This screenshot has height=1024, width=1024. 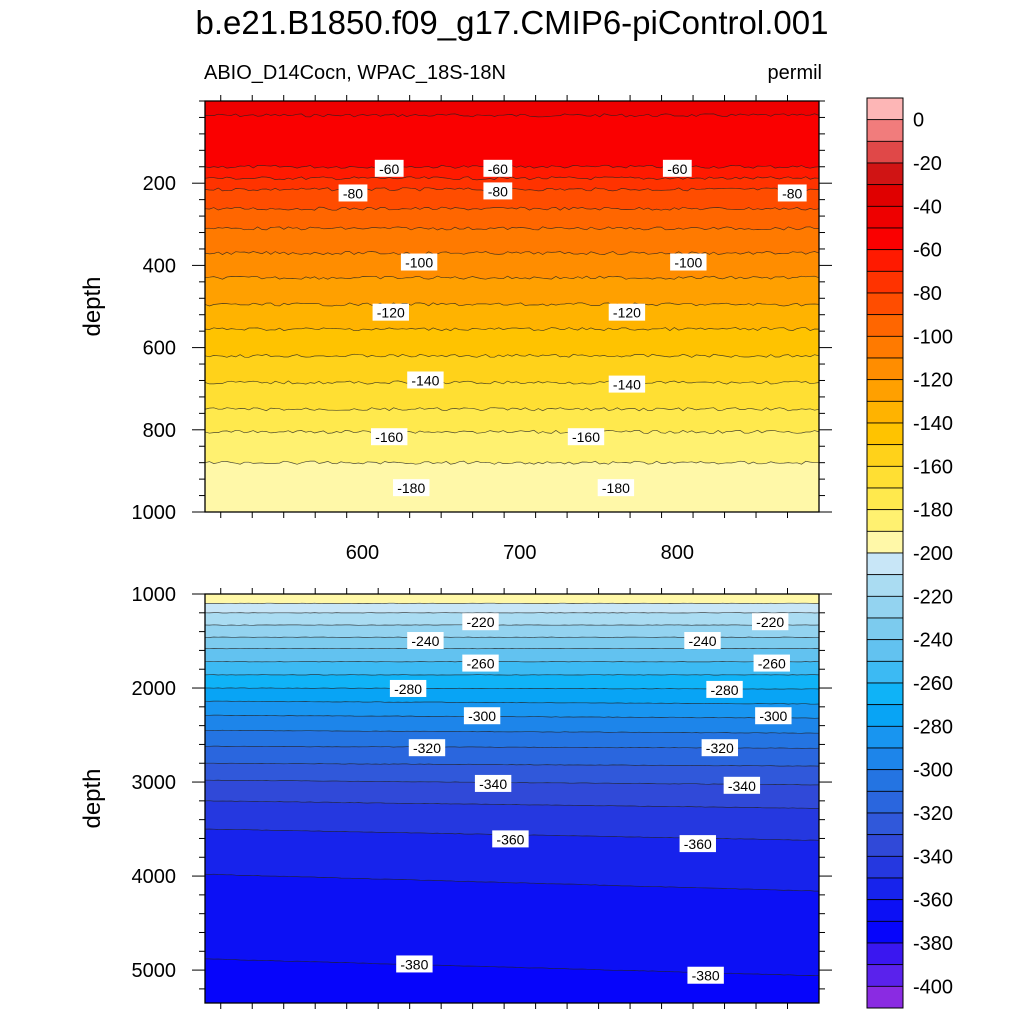 I want to click on colorbar-label: -220, so click(x=933, y=597).